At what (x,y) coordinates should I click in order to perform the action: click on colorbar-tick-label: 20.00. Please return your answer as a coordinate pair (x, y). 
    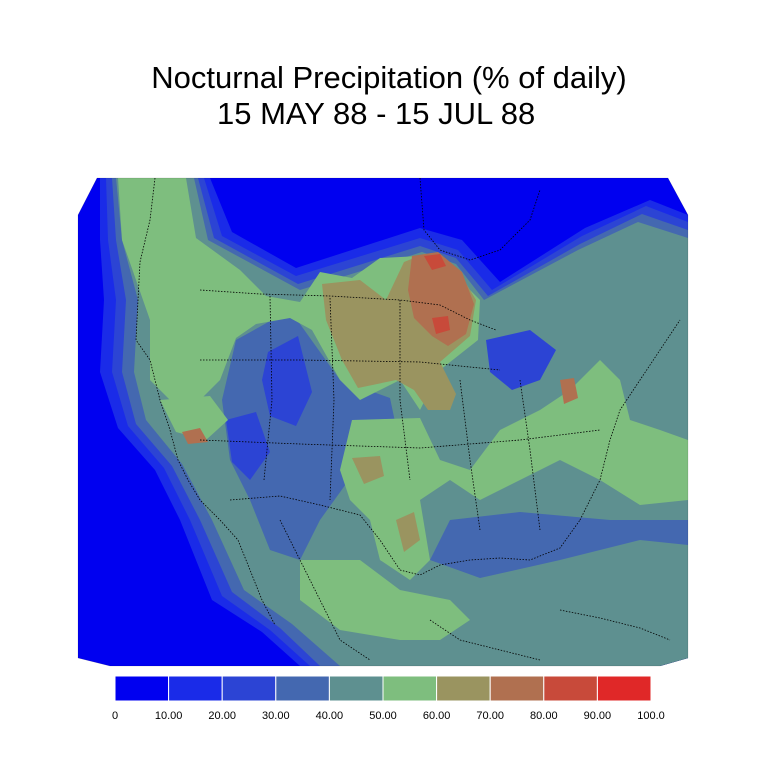
    Looking at the image, I should click on (222, 716).